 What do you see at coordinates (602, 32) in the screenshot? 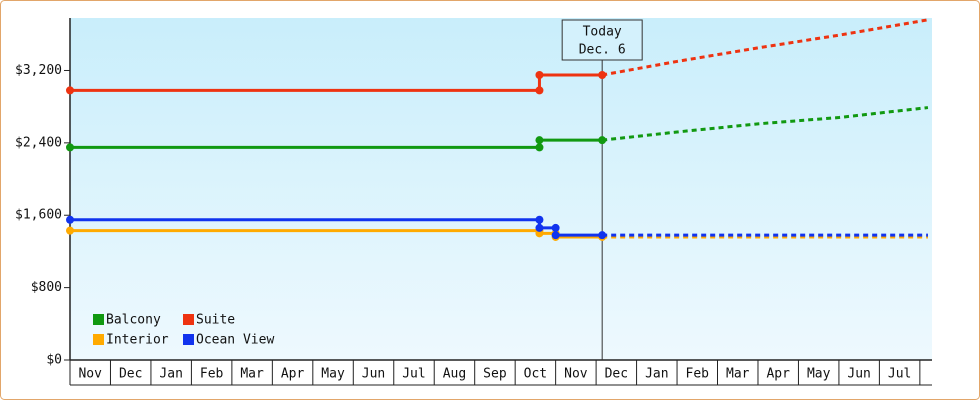
I see `today-label: Today` at bounding box center [602, 32].